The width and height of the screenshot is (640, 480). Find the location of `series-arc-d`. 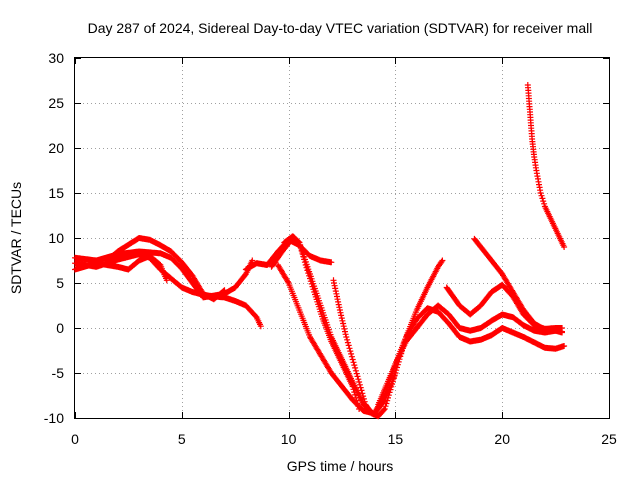

series-arc-d is located at coordinates (166, 269).